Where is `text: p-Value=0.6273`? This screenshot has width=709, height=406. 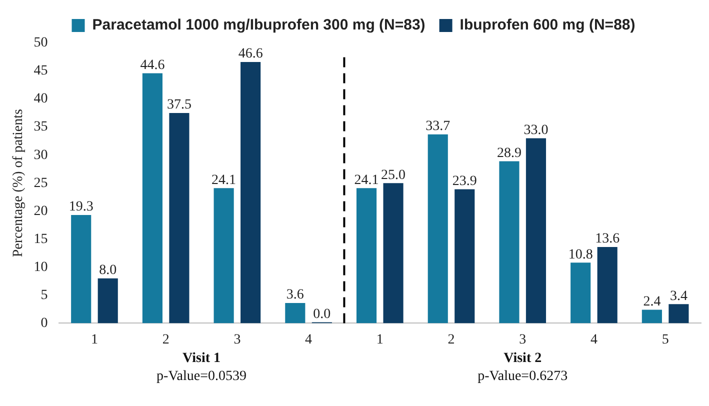
text: p-Value=0.6273 is located at coordinates (523, 376).